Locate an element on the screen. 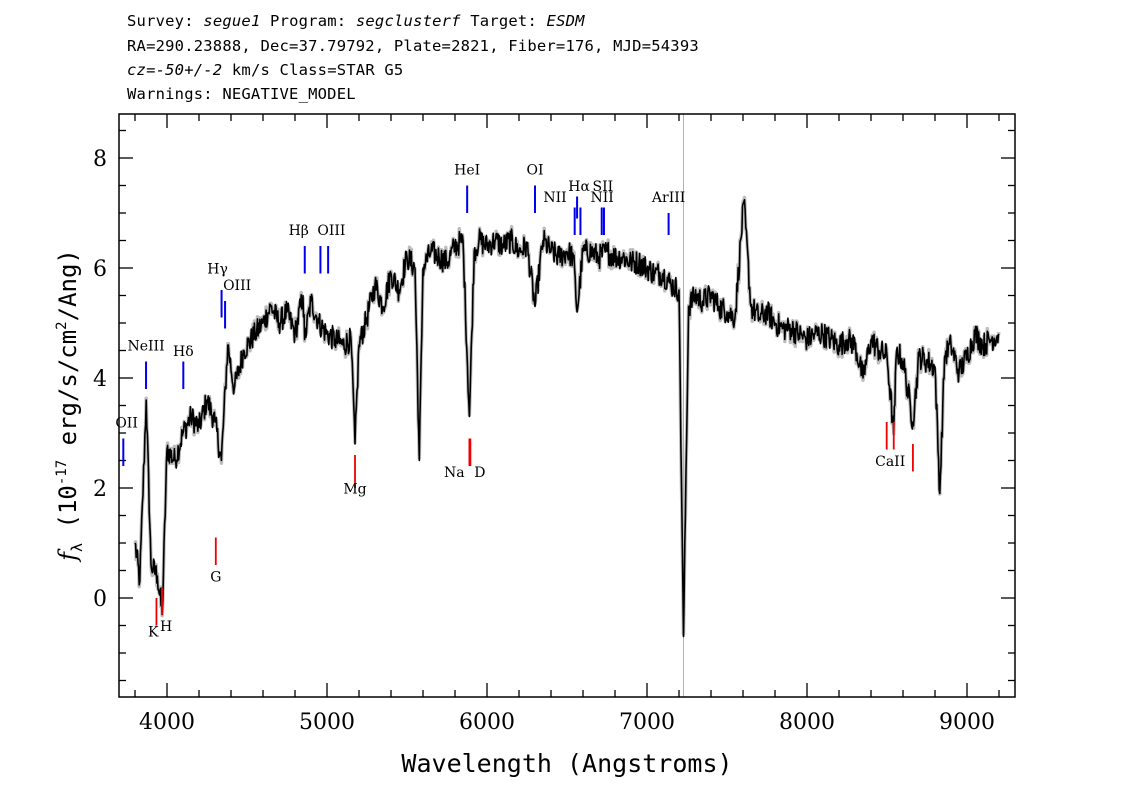 The height and width of the screenshot is (810, 1134). spectrum-header-line-4: Warnings: NEGATIVE_MODEL is located at coordinates (241, 94).